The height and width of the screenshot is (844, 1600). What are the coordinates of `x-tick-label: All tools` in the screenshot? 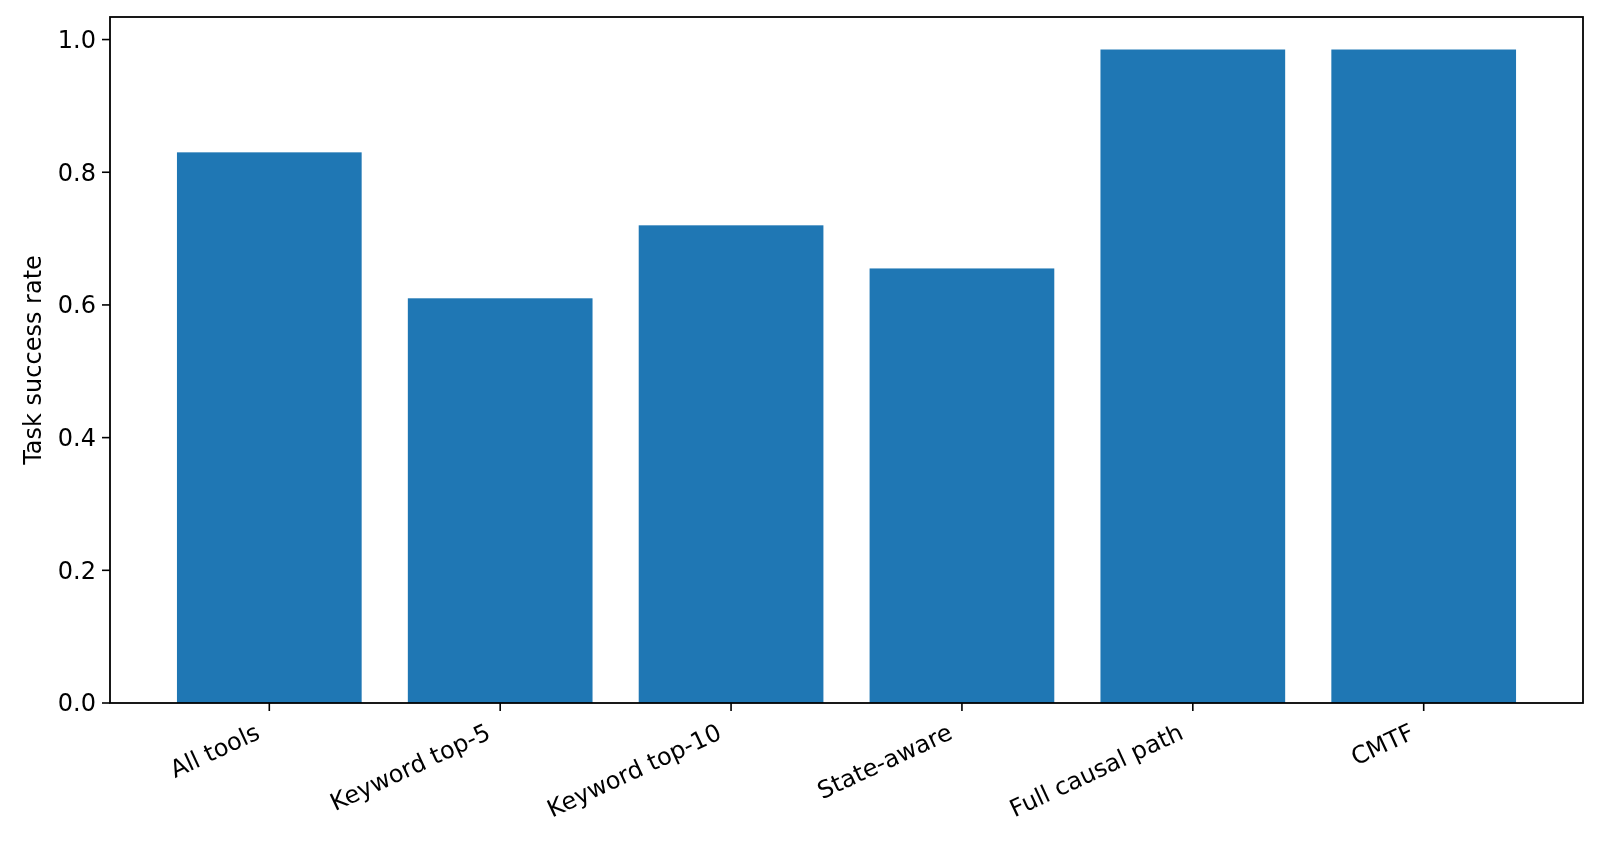 It's located at (214, 751).